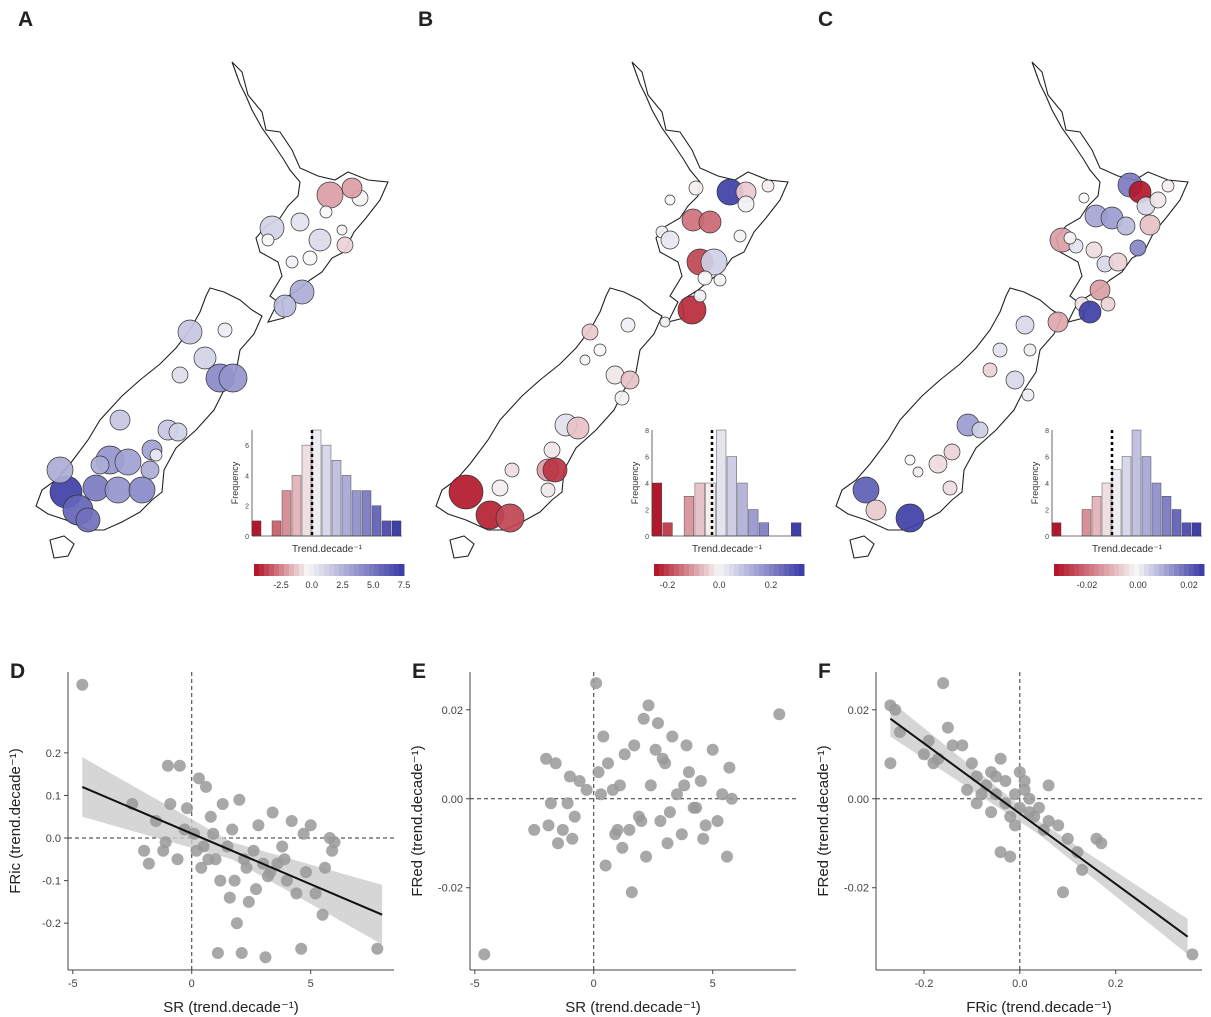 This screenshot has height=1017, width=1211. I want to click on x-axis-label: SR (trend.decade⁻¹), so click(632, 1007).